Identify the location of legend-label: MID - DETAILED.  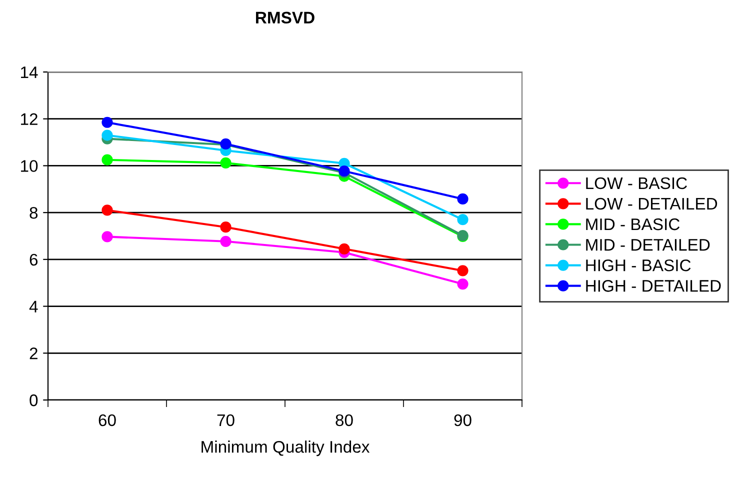
(648, 245).